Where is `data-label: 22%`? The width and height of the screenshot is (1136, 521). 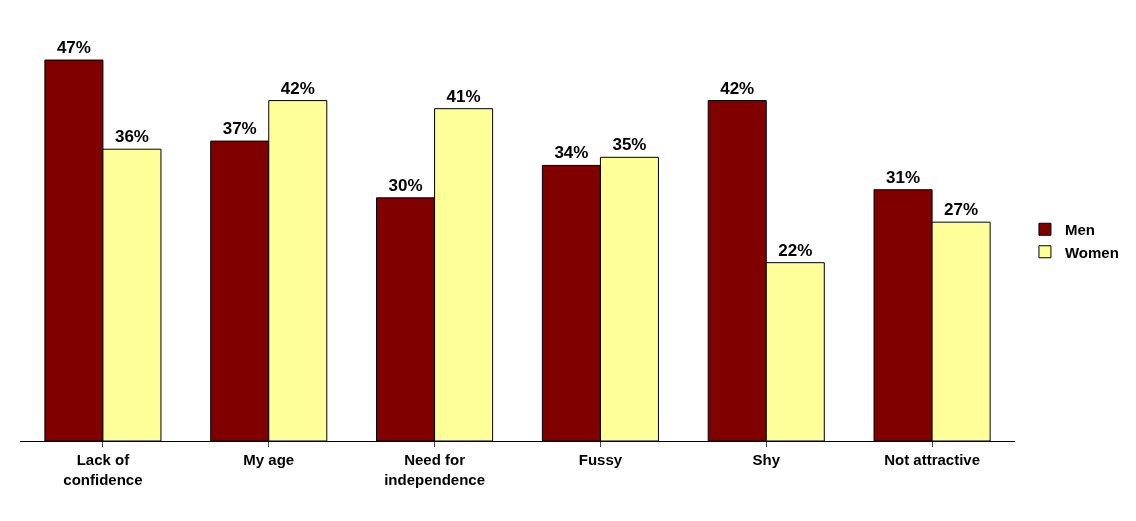
data-label: 22% is located at coordinates (795, 250).